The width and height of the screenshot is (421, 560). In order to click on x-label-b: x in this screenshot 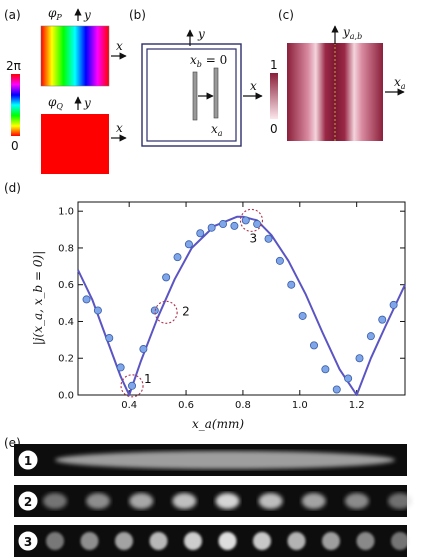, I will do `click(253, 86)`.